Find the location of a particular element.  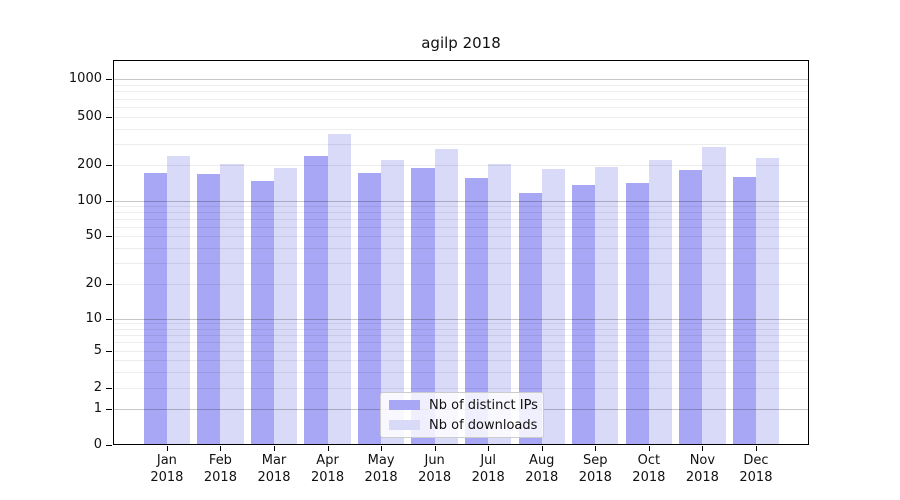

bar-downloads-apr is located at coordinates (339, 289).